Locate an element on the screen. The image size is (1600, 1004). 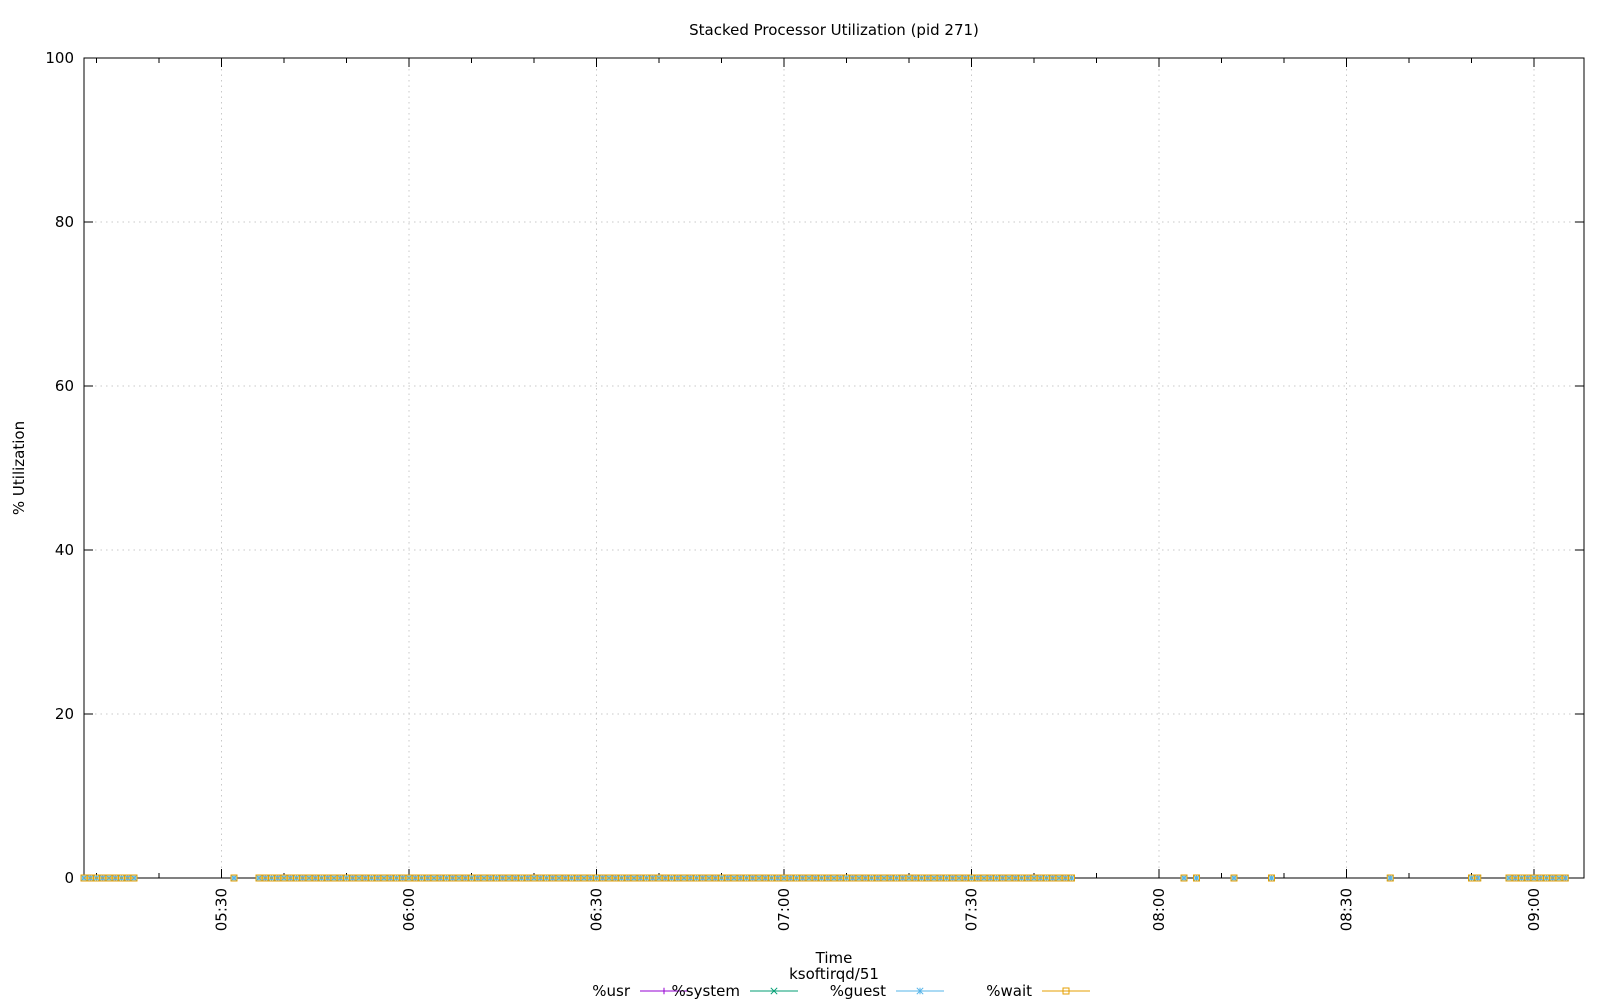
legend: %usr %system %guest %wait is located at coordinates (841, 991).